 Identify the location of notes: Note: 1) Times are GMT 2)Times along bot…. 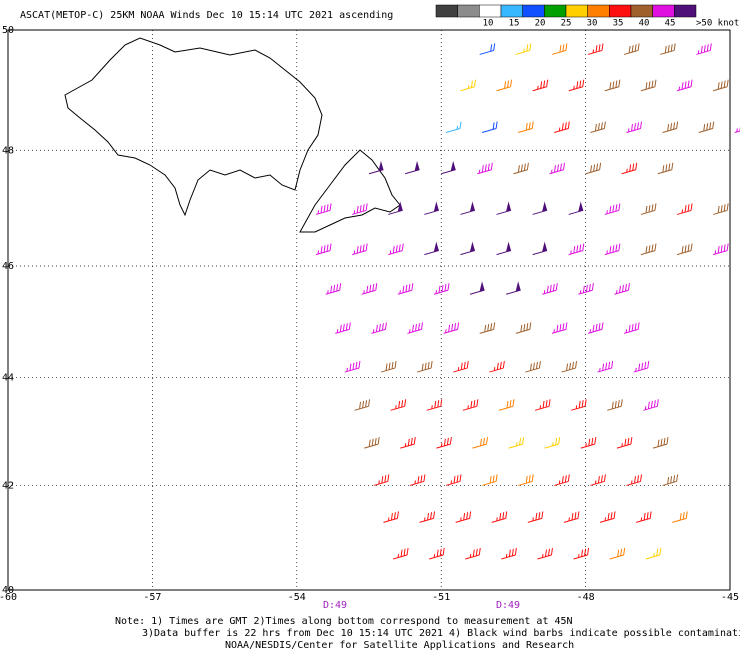
(427, 633).